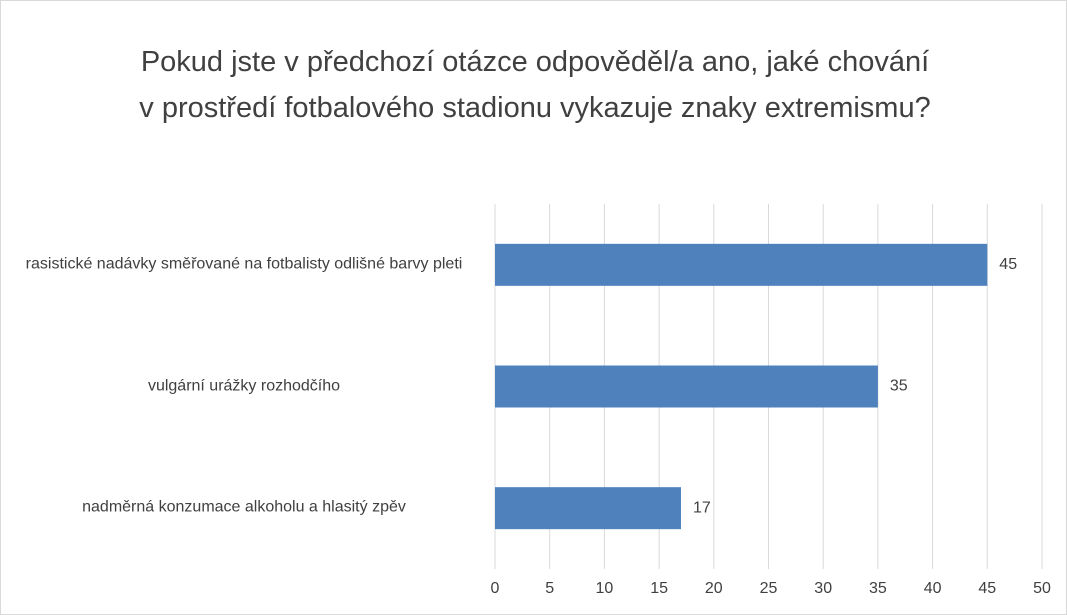 Image resolution: width=1067 pixels, height=615 pixels. Describe the element at coordinates (933, 588) in the screenshot. I see `x-tick-label: 40` at that location.